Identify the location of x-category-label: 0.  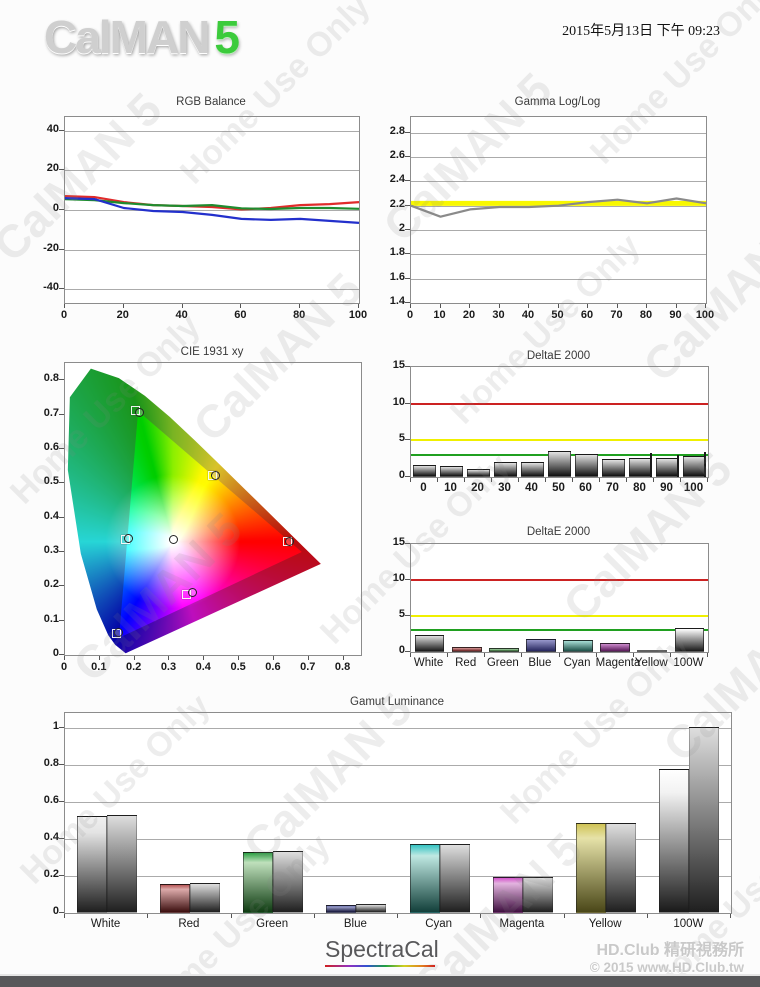
(423, 488).